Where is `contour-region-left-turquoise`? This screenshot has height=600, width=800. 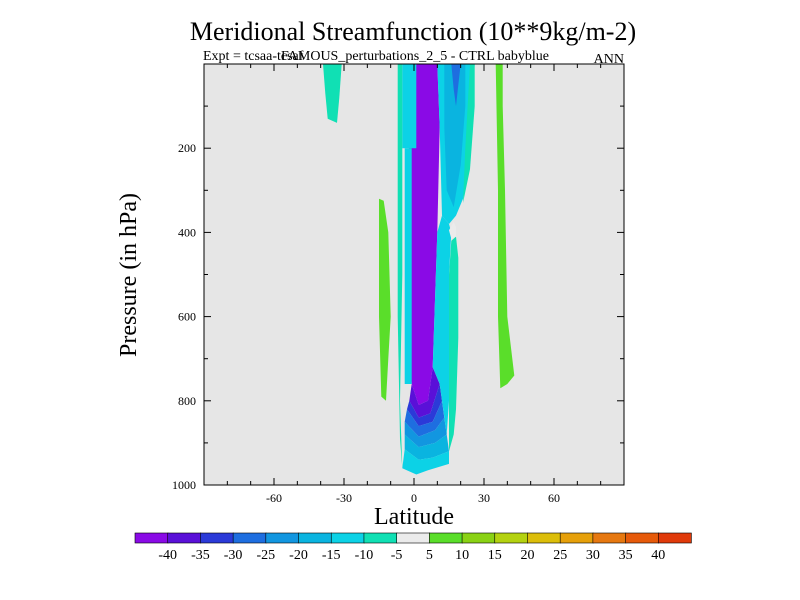 contour-region-left-turquoise is located at coordinates (332, 93).